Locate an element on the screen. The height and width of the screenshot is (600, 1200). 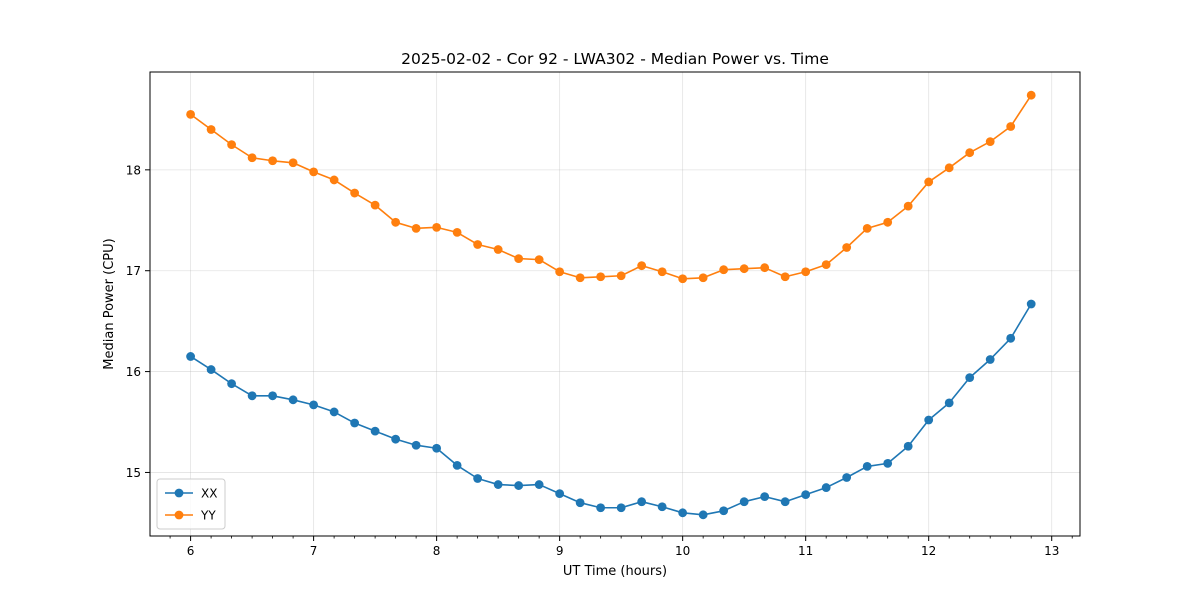
legend: XX YY is located at coordinates (191, 504).